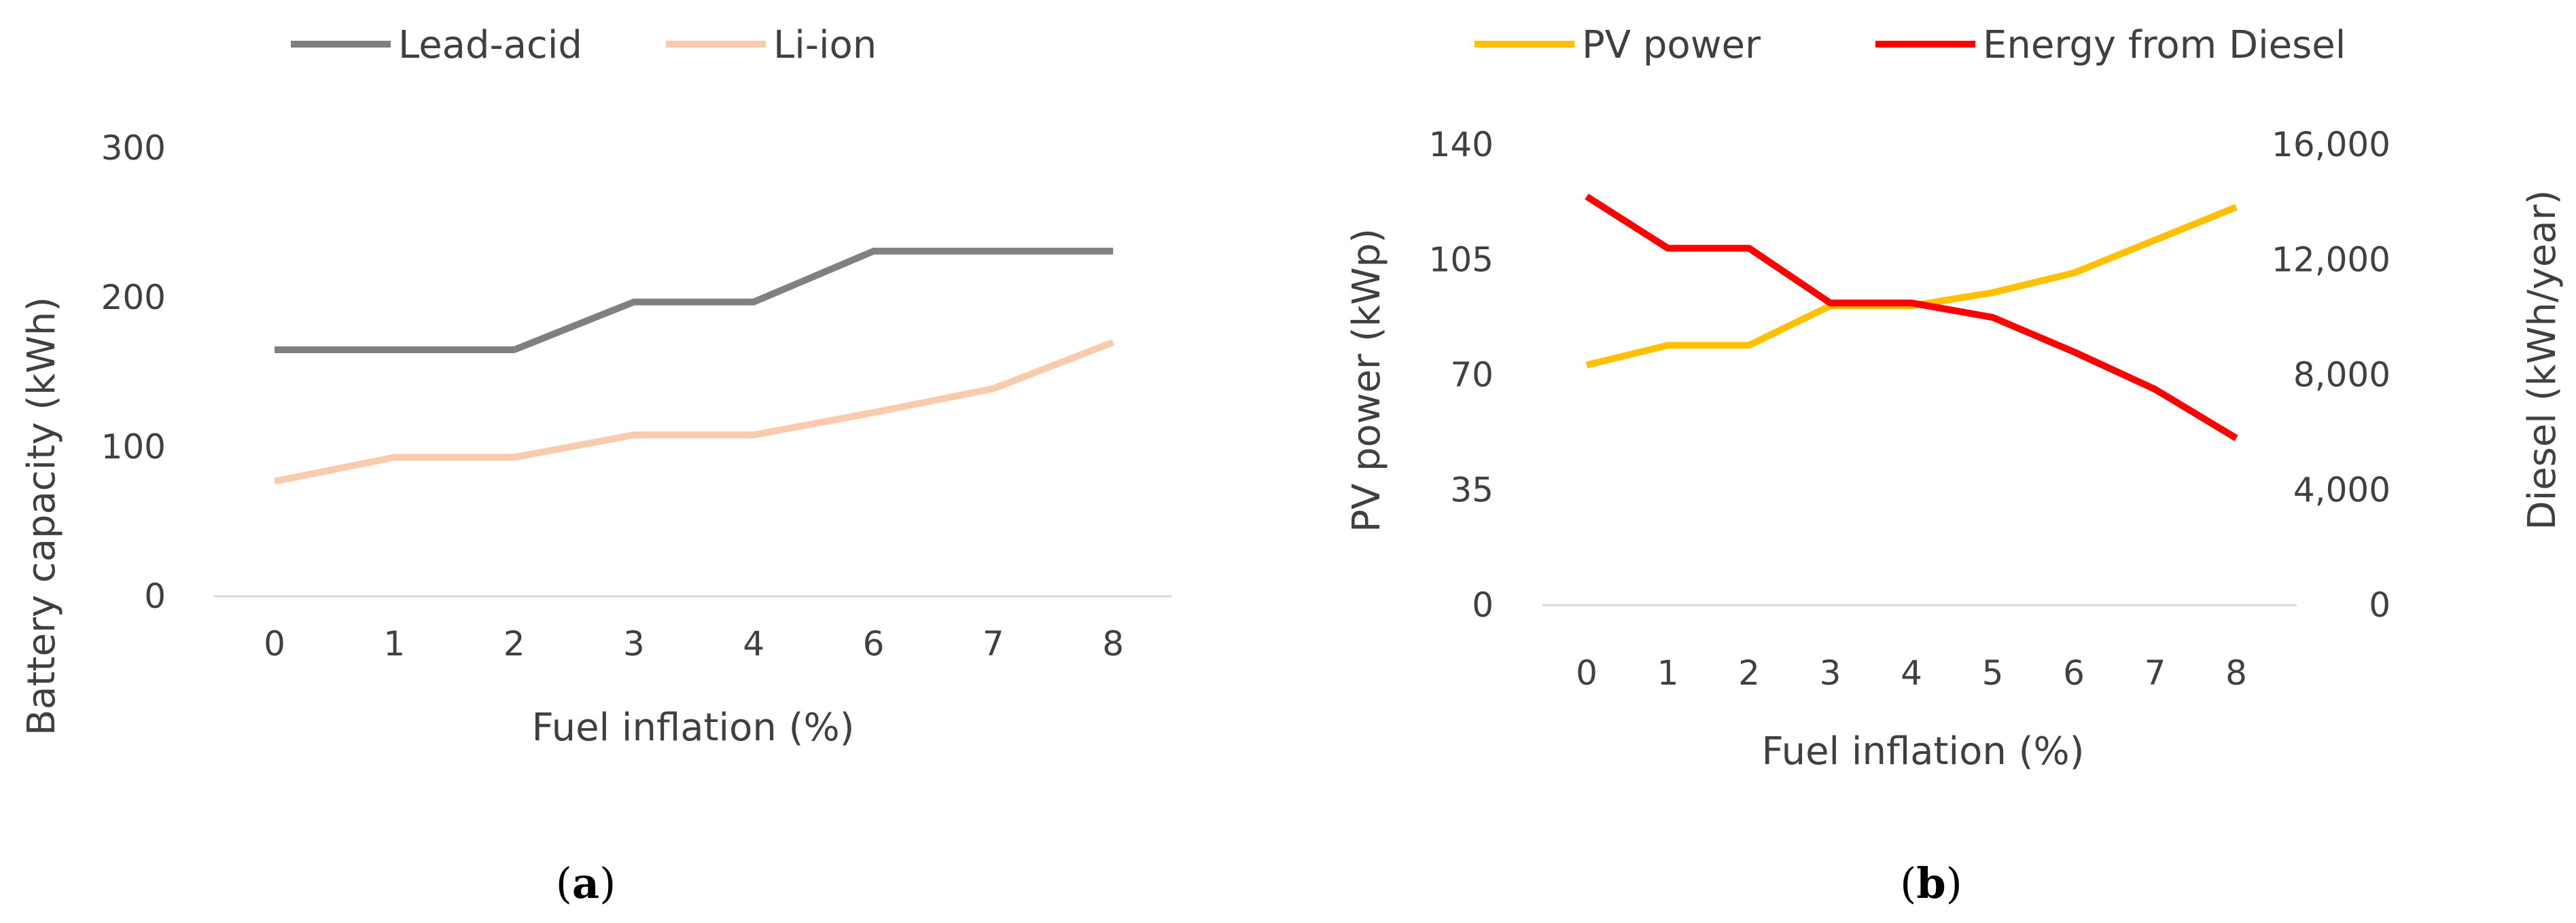 This screenshot has height=923, width=2576. I want to click on series-line-lead-acid, so click(694, 300).